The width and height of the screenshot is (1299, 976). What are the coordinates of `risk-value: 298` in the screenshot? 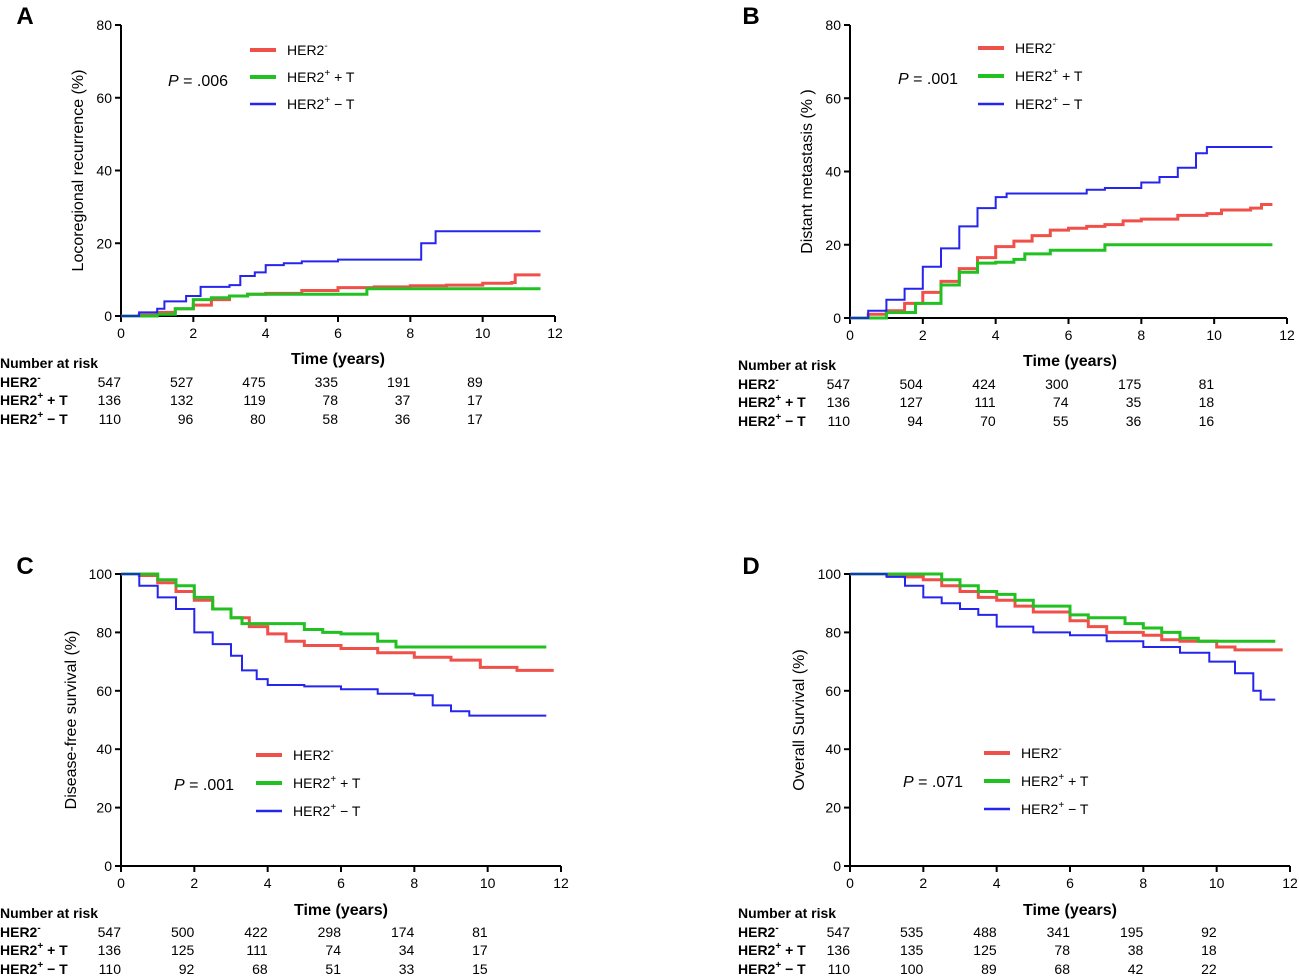 It's located at (330, 932).